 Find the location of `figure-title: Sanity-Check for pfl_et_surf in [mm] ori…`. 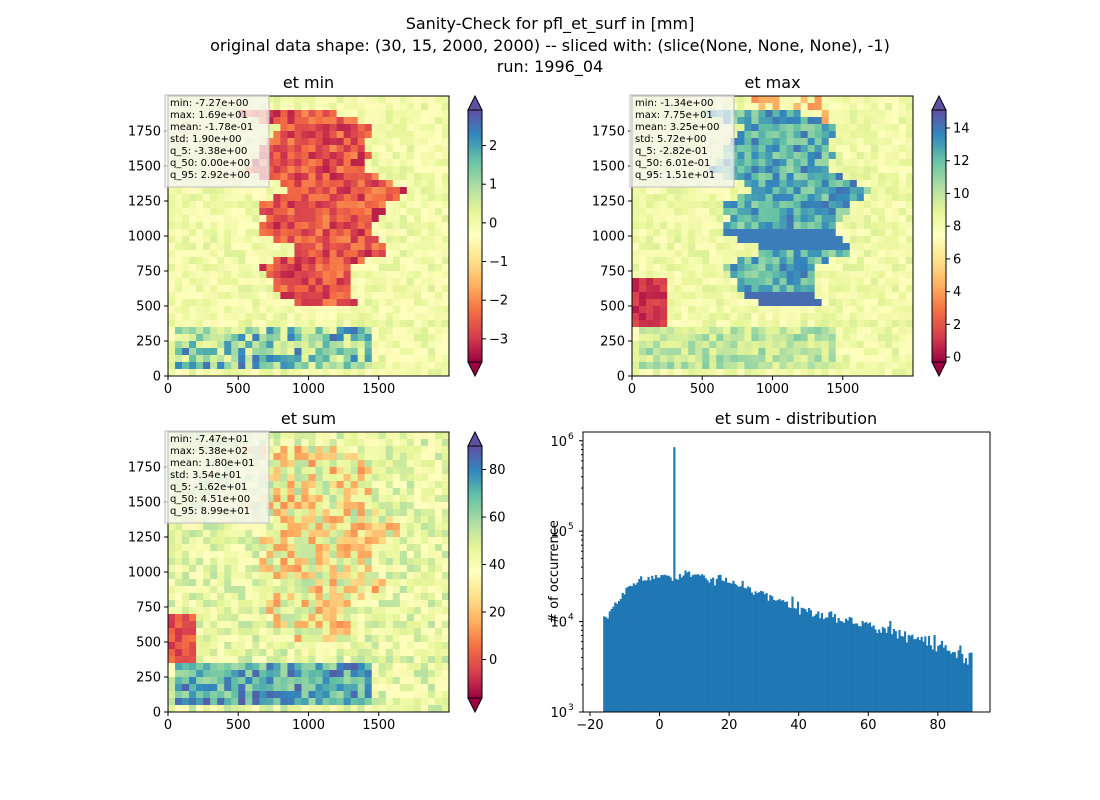

figure-title: Sanity-Check for pfl_et_surf in [mm] ori… is located at coordinates (550, 45).